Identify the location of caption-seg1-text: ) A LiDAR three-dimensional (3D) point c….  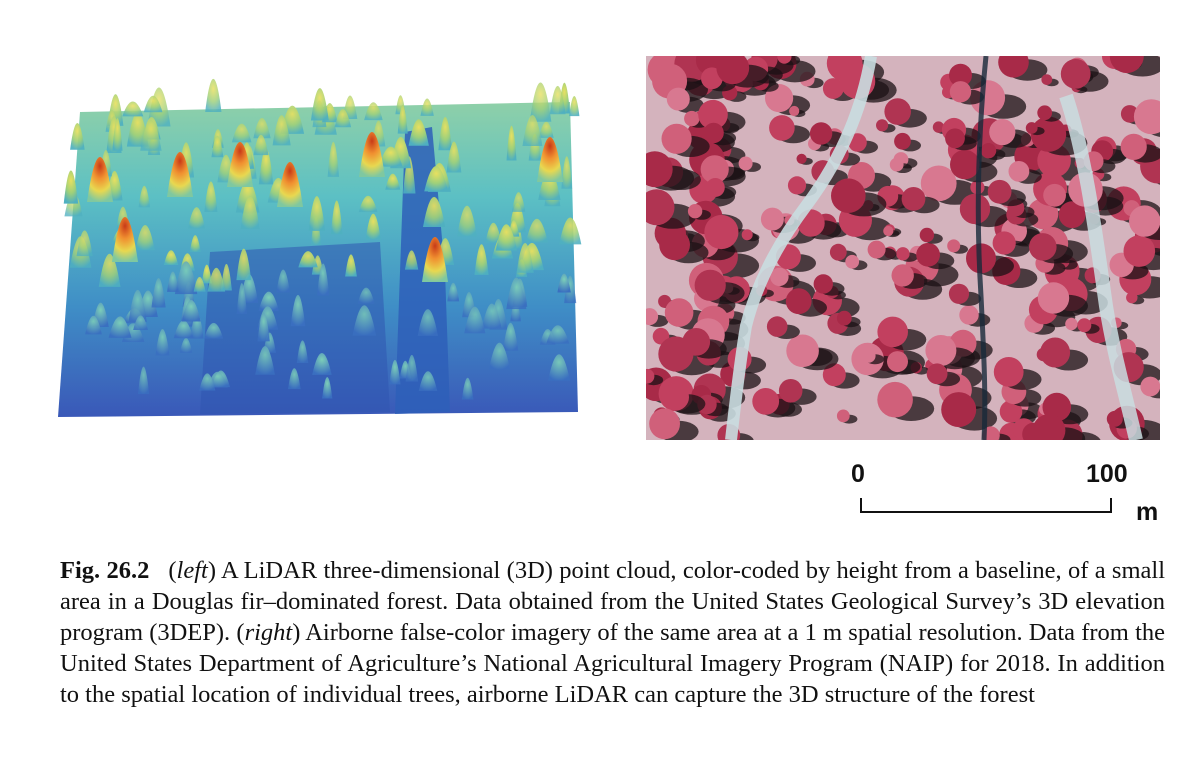
(613, 601).